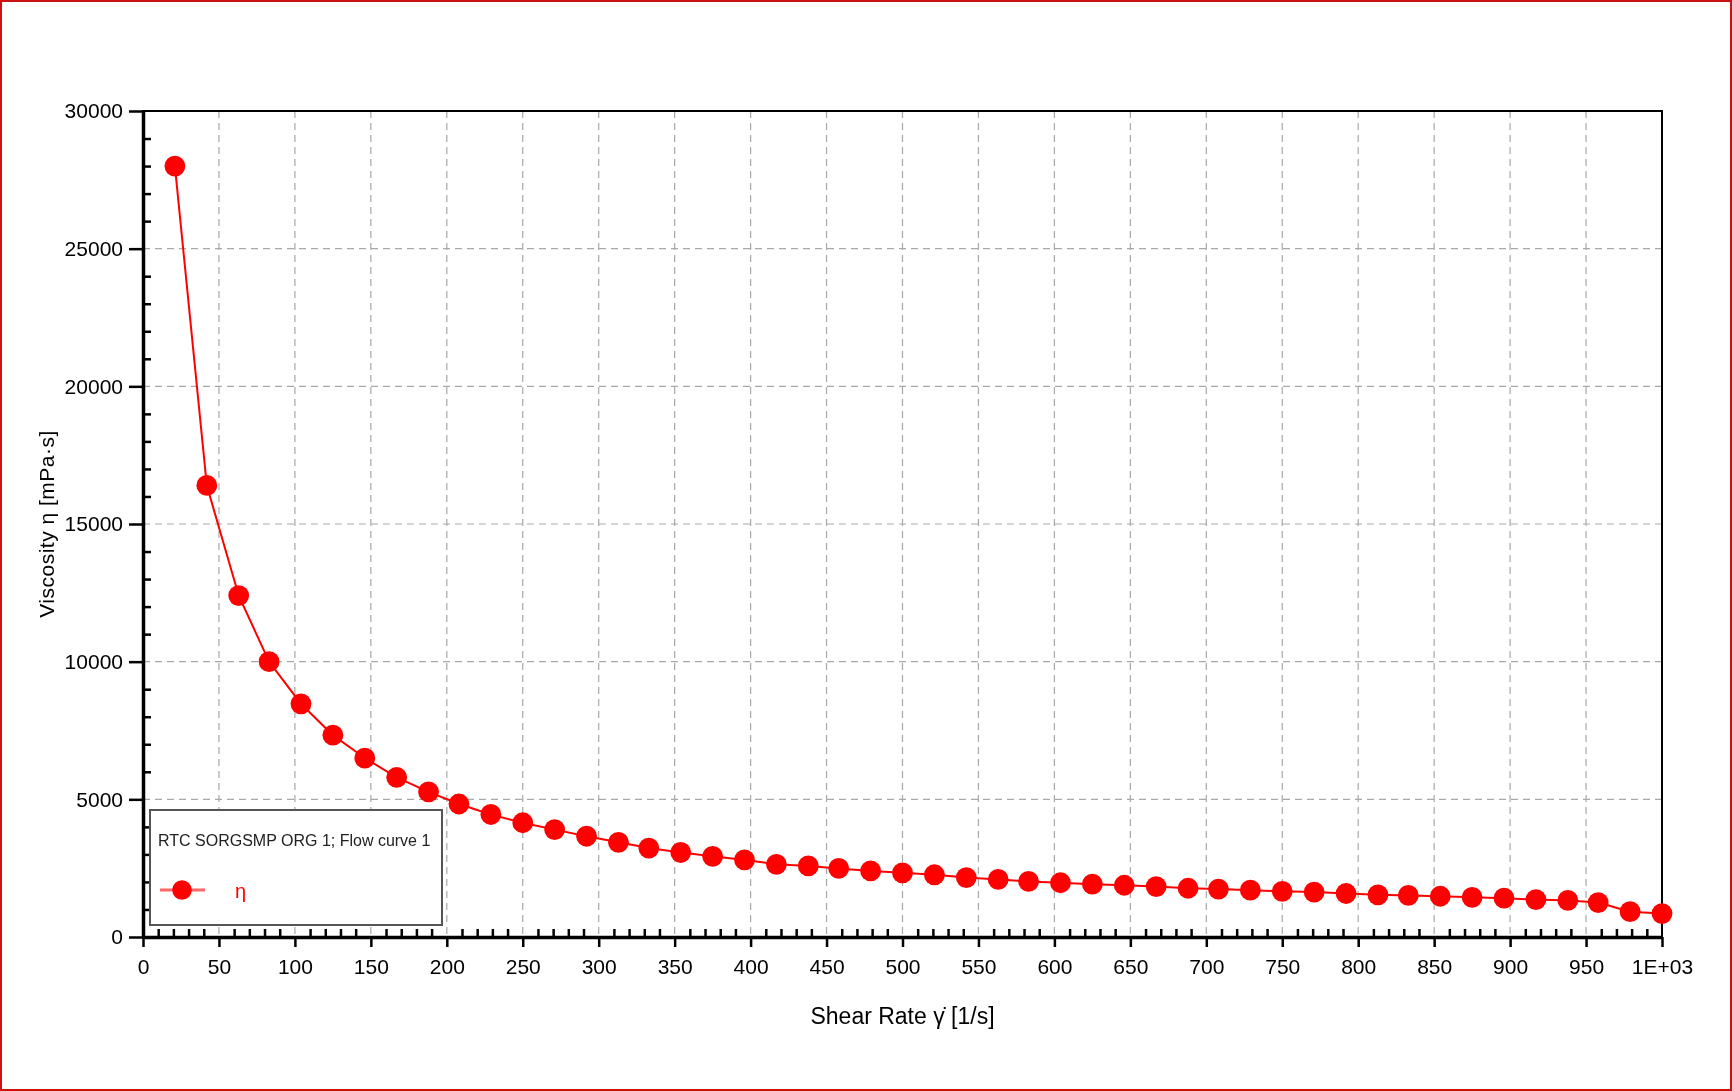 This screenshot has height=1091, width=1732. What do you see at coordinates (93, 111) in the screenshot?
I see `y-tick-label: 30000` at bounding box center [93, 111].